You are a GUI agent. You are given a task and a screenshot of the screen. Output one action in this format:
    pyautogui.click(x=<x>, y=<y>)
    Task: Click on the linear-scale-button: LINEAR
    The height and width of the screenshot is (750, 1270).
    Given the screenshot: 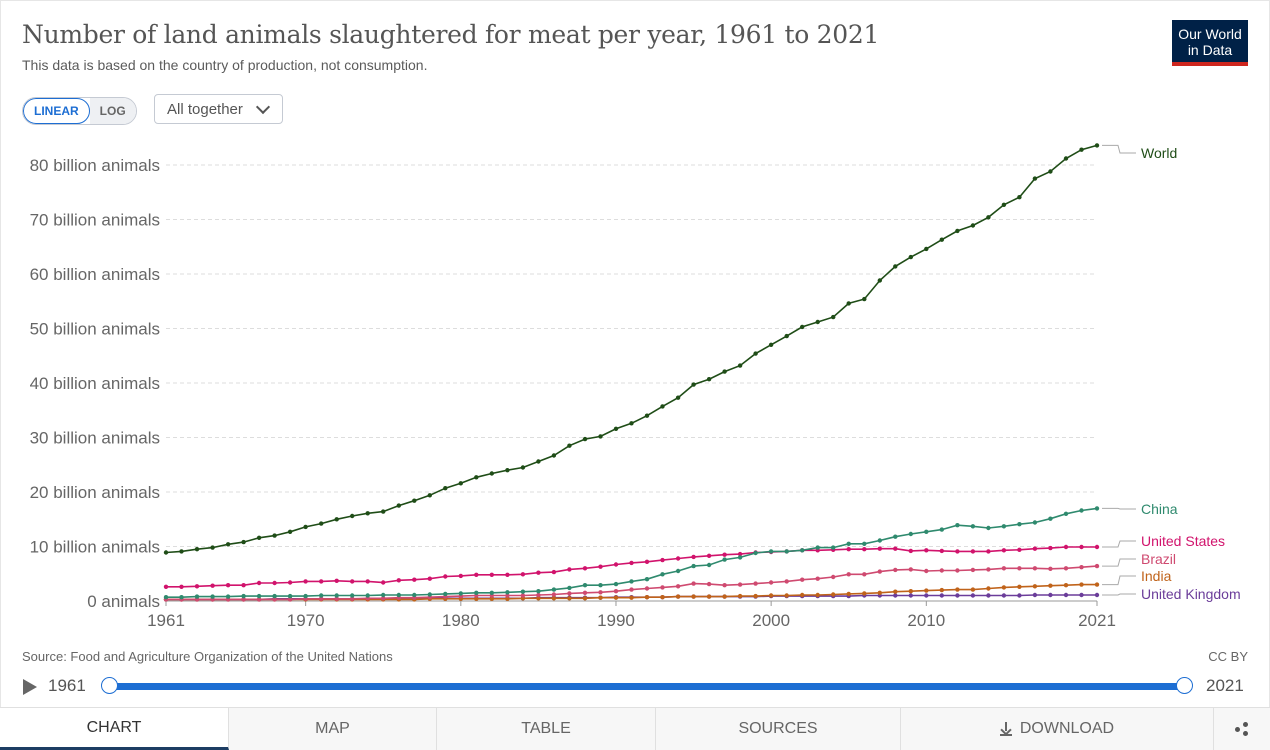 What is the action you would take?
    pyautogui.click(x=56, y=111)
    